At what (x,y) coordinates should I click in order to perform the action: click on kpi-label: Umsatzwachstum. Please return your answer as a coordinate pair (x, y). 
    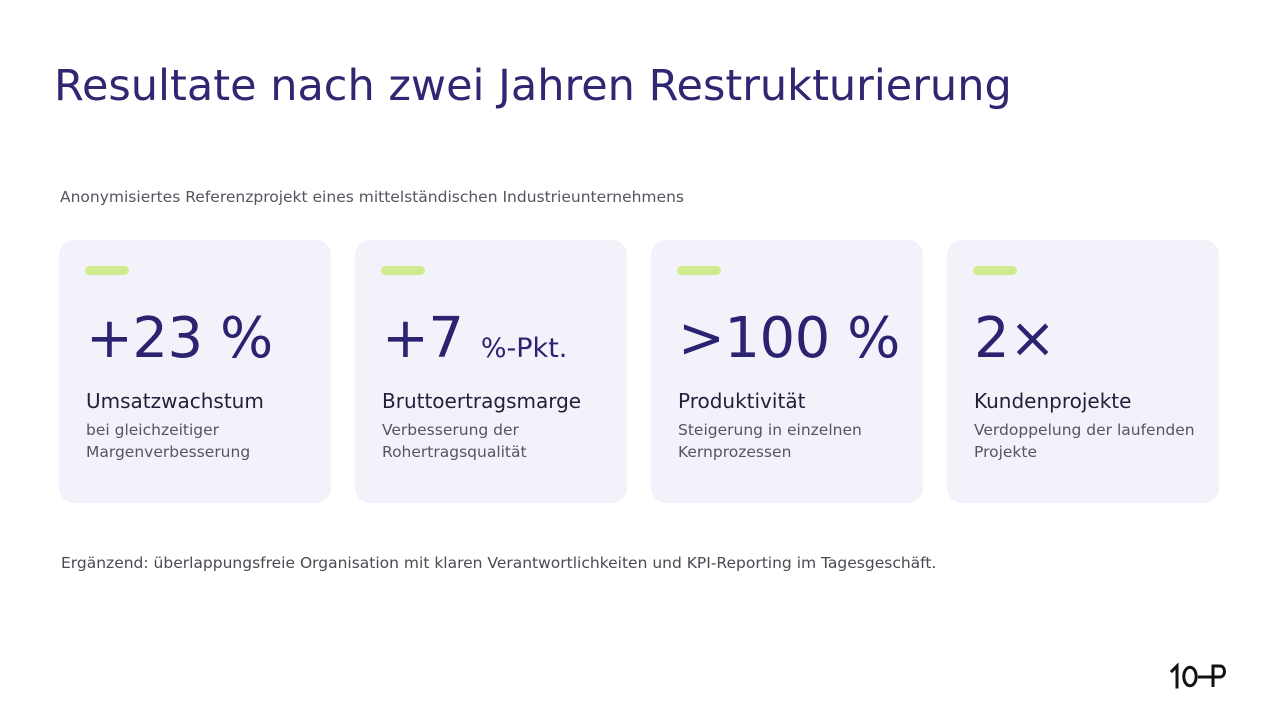
    Looking at the image, I should click on (175, 401).